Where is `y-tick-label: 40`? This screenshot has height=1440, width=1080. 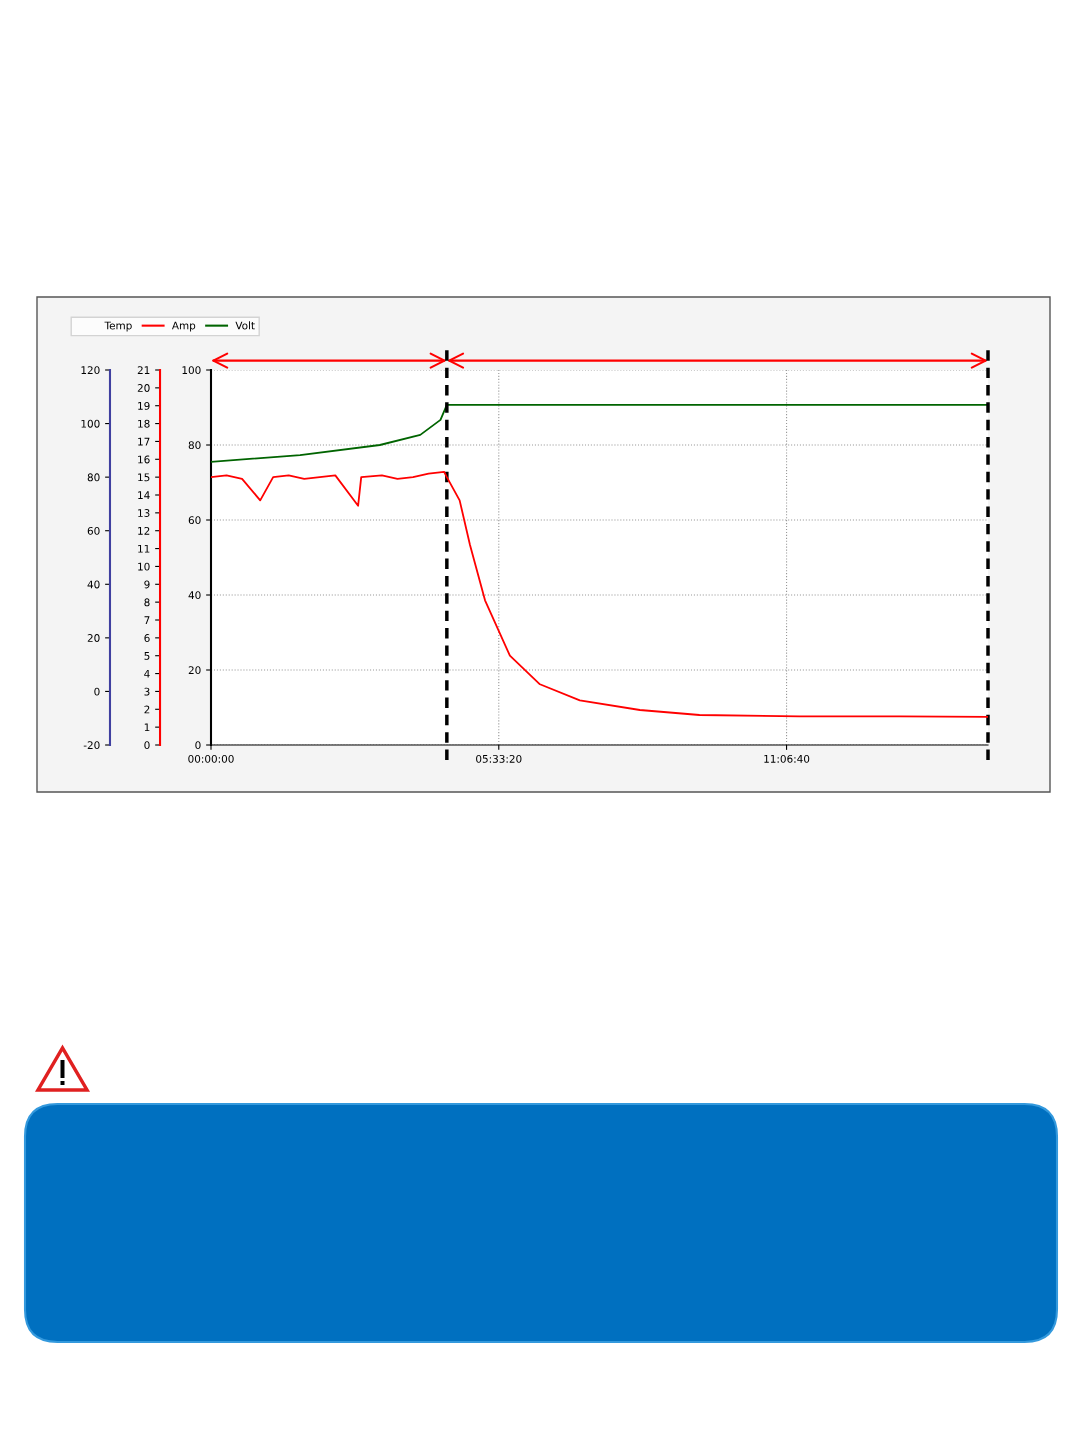 y-tick-label: 40 is located at coordinates (194, 595).